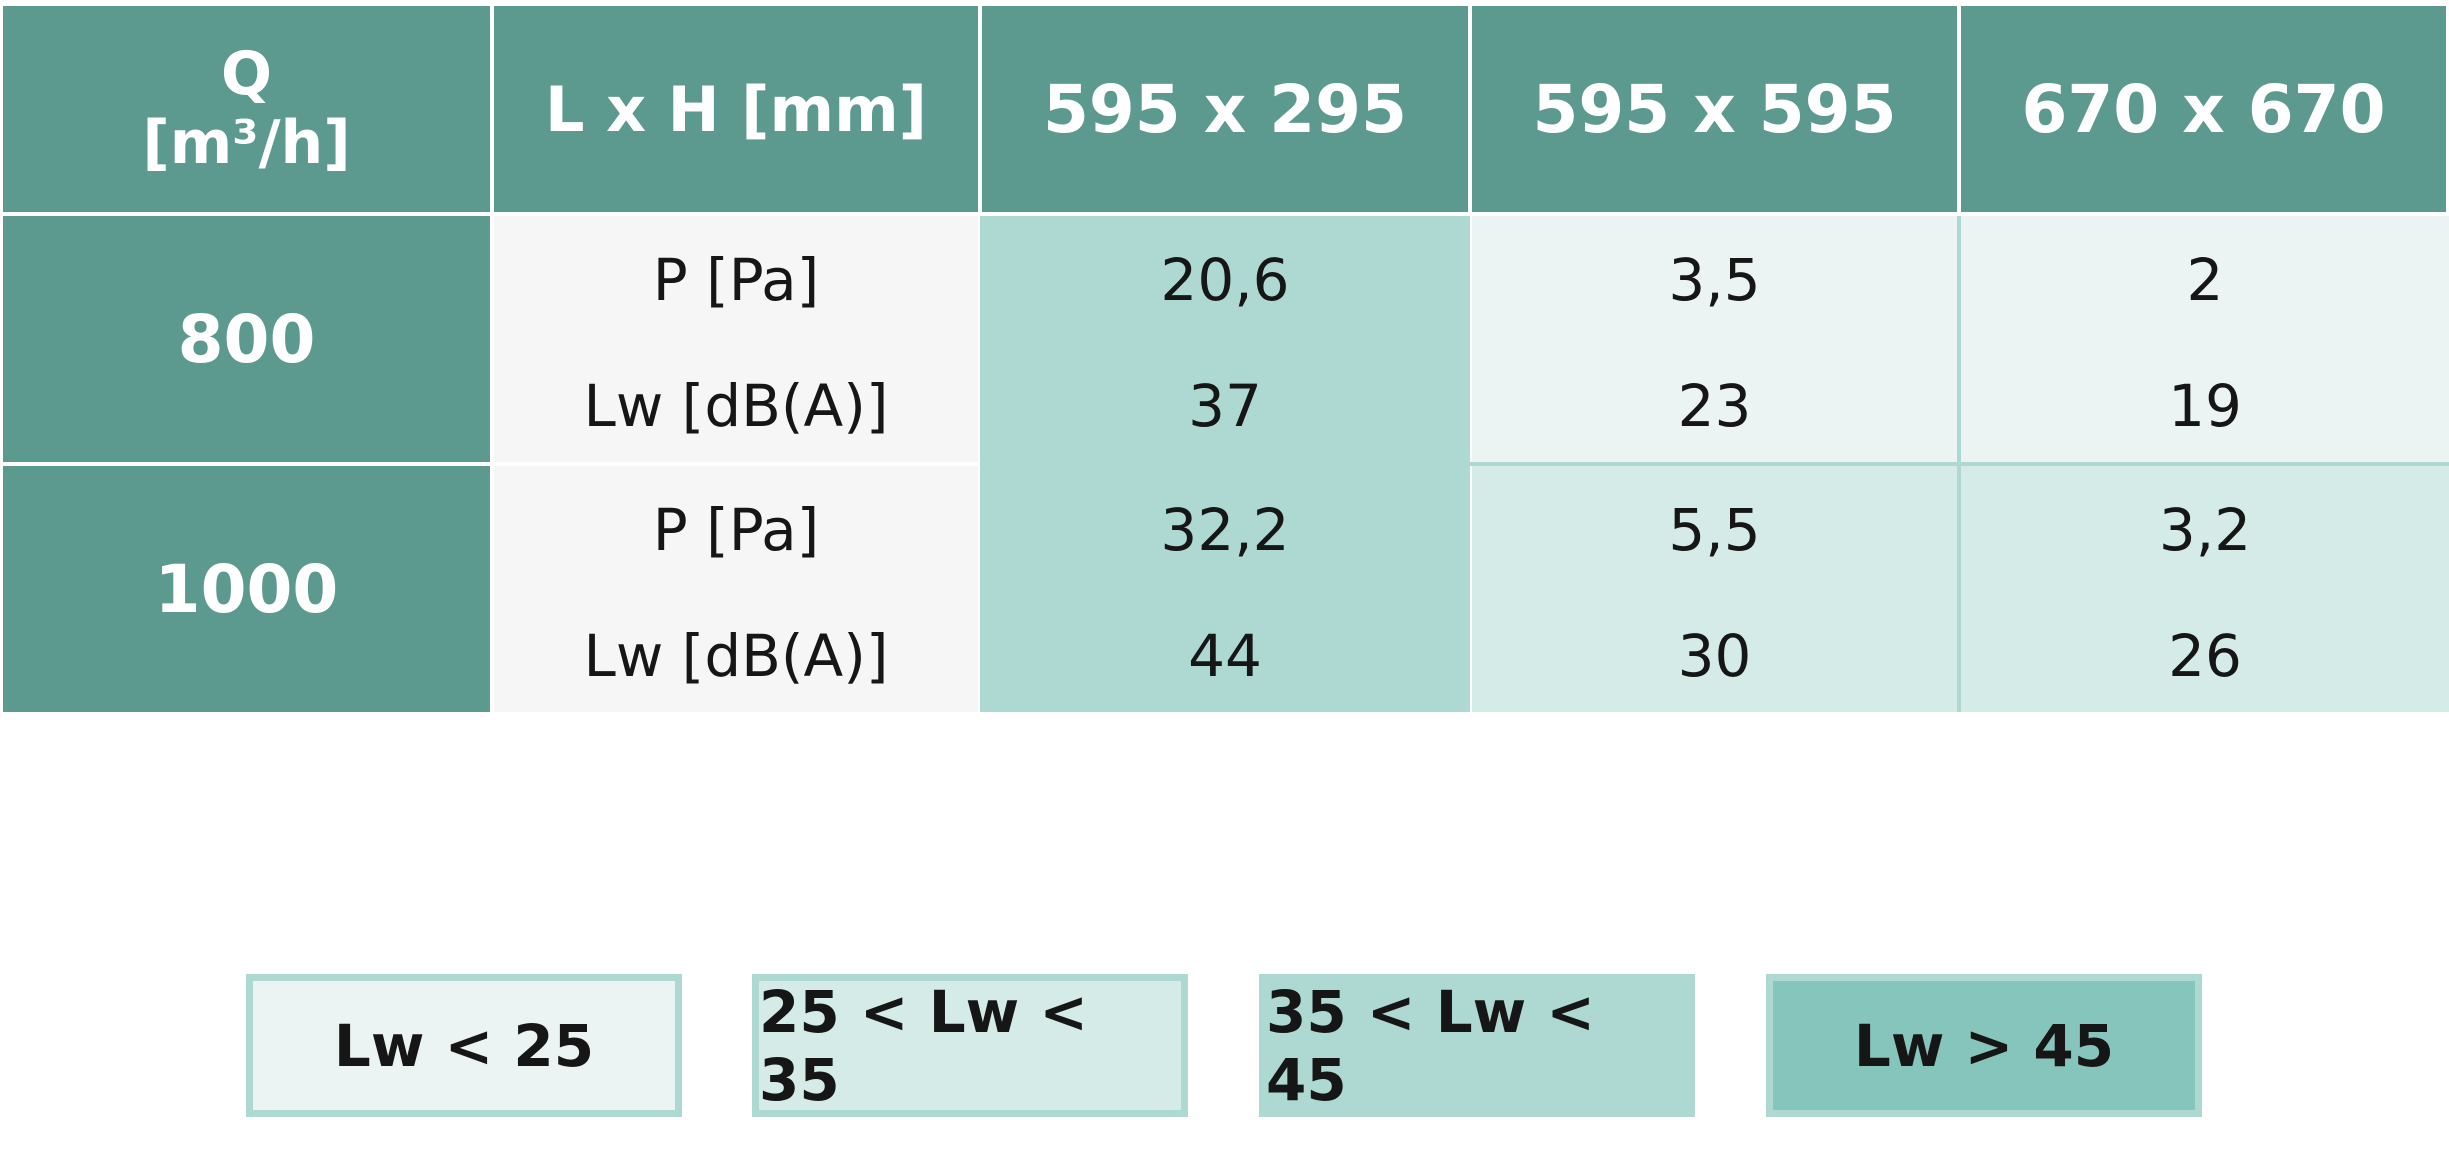 This screenshot has width=2449, height=1158. Describe the element at coordinates (2205, 589) in the screenshot. I see `value-cell-1000-670x670` at that location.